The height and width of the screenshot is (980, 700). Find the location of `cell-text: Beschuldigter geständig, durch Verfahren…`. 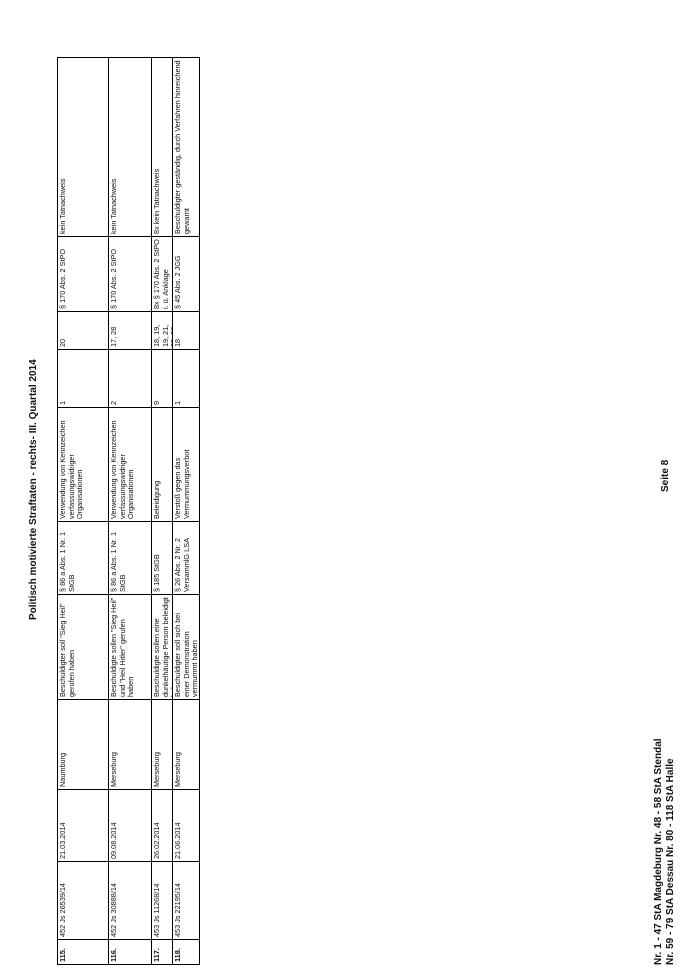

cell-text: Beschuldigter geständig, durch Verfahren… is located at coordinates (182, 147).